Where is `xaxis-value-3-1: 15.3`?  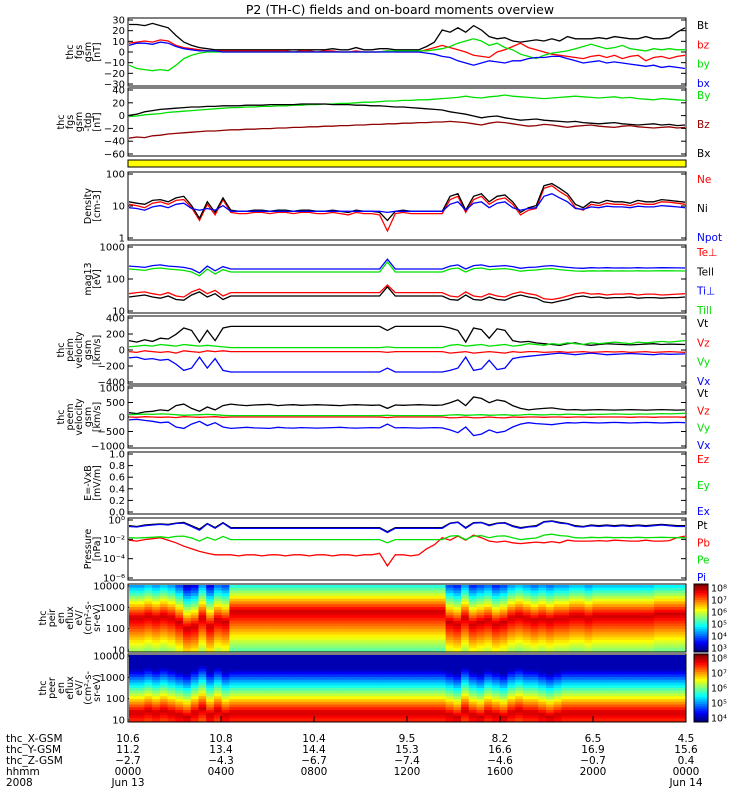 xaxis-value-3-1: 15.3 is located at coordinates (406, 750).